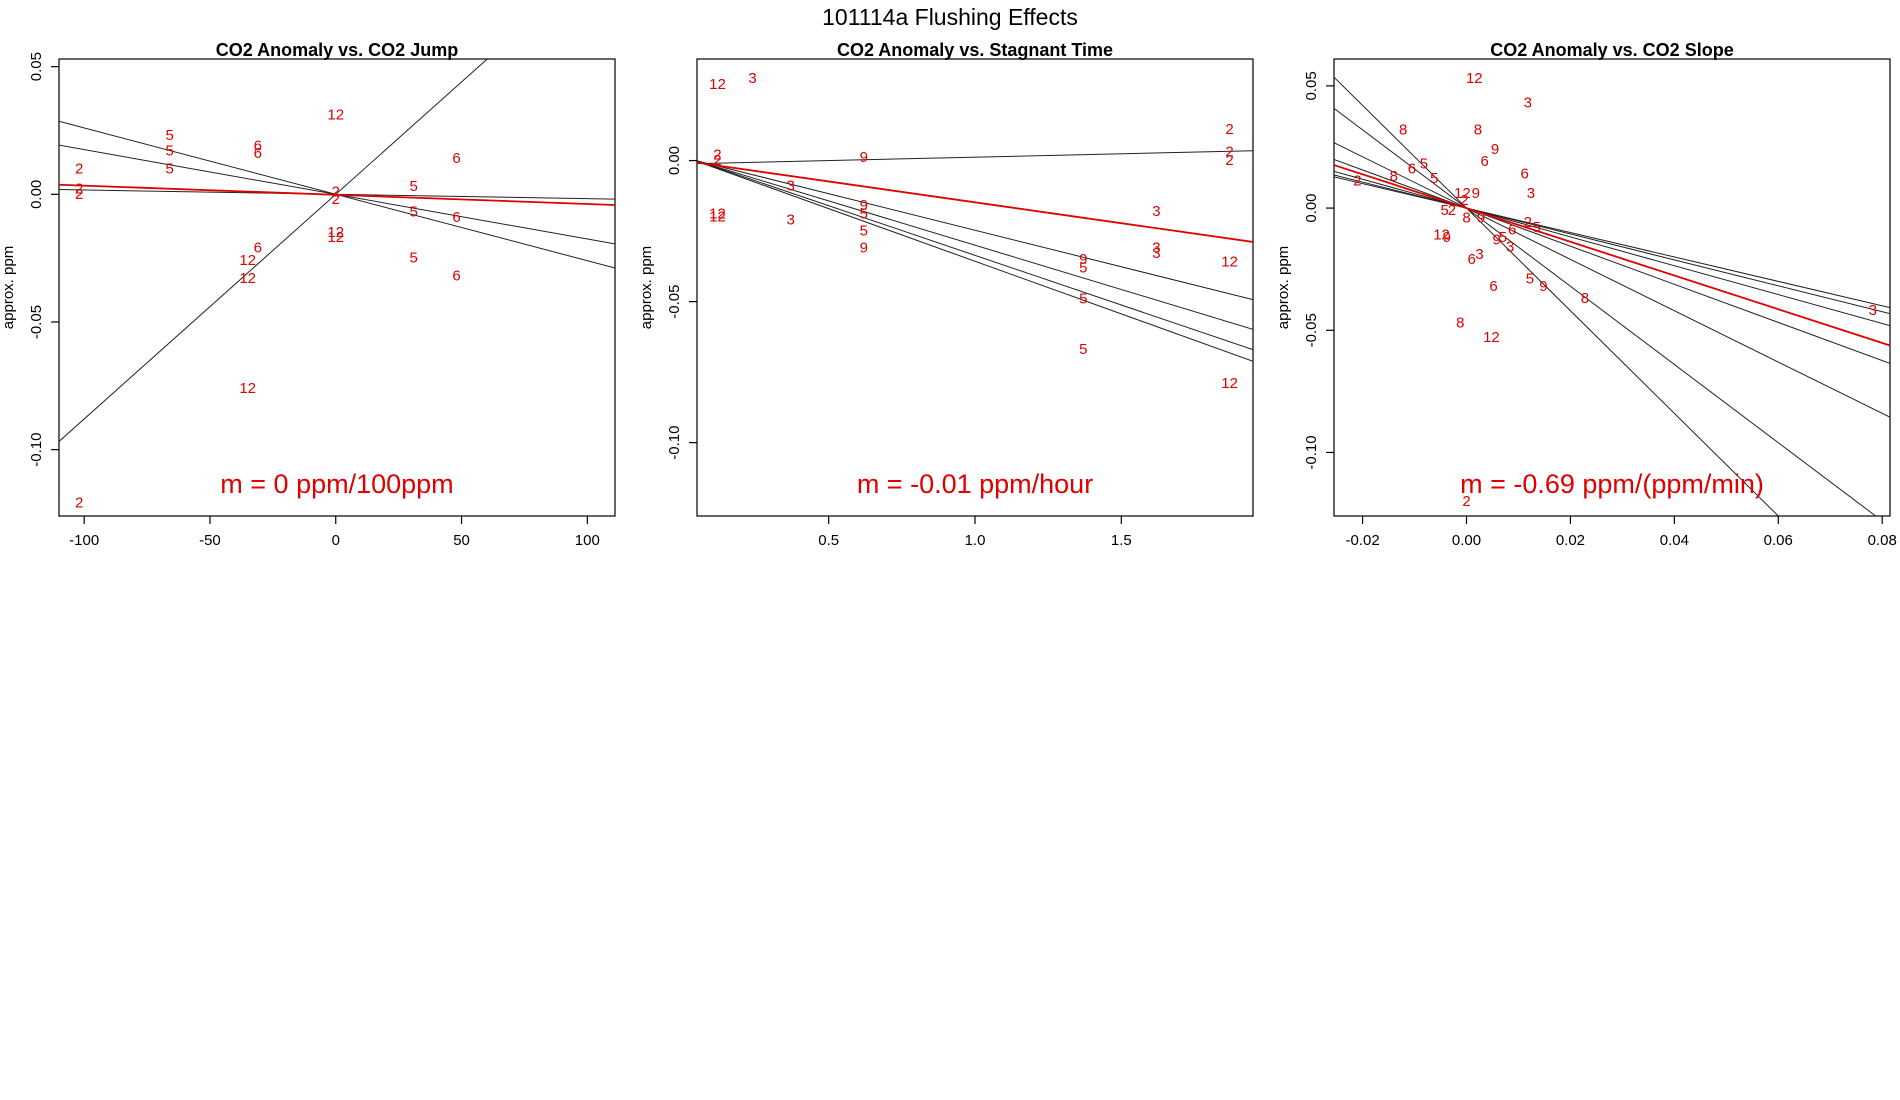 The width and height of the screenshot is (1900, 1100). I want to click on x-tick-label: -100, so click(84, 540).